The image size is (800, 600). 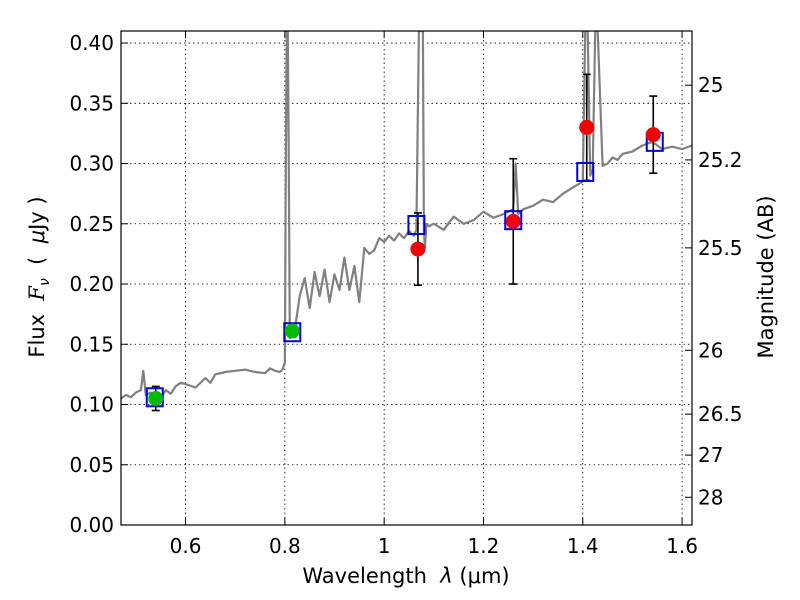 What do you see at coordinates (91, 405) in the screenshot?
I see `y-tick-label: 0.10` at bounding box center [91, 405].